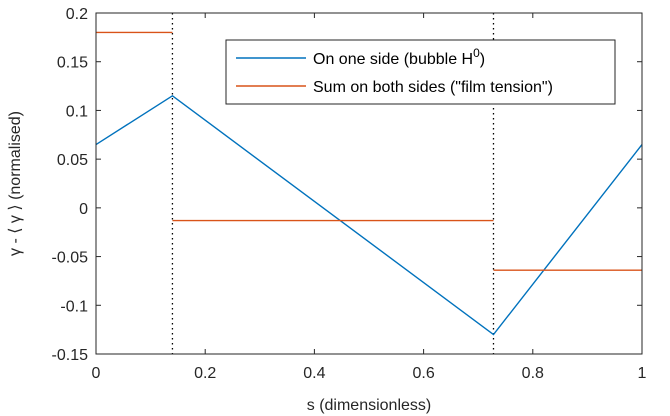 This screenshot has height=416, width=670. Describe the element at coordinates (433, 87) in the screenshot. I see `legend-label: Sum on both sides ("film tension")` at that location.